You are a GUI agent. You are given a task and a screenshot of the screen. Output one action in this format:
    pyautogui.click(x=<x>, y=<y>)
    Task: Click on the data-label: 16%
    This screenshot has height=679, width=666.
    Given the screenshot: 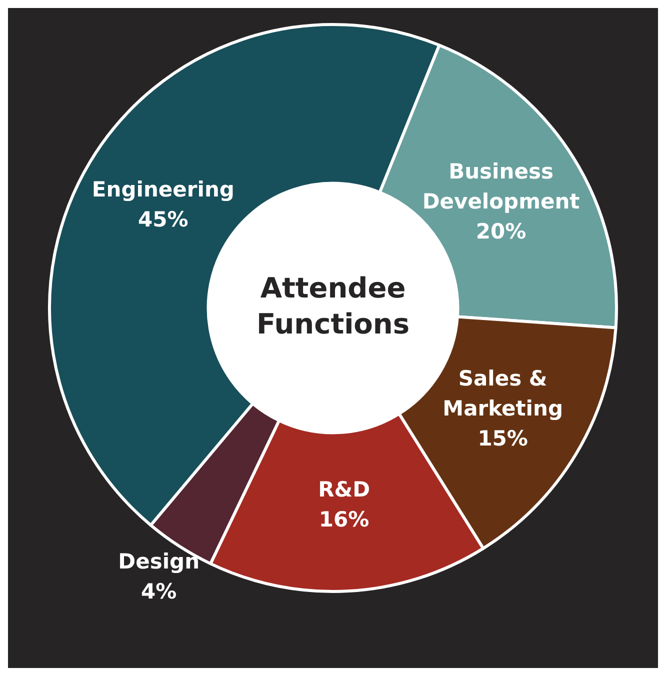 What is the action you would take?
    pyautogui.click(x=344, y=519)
    